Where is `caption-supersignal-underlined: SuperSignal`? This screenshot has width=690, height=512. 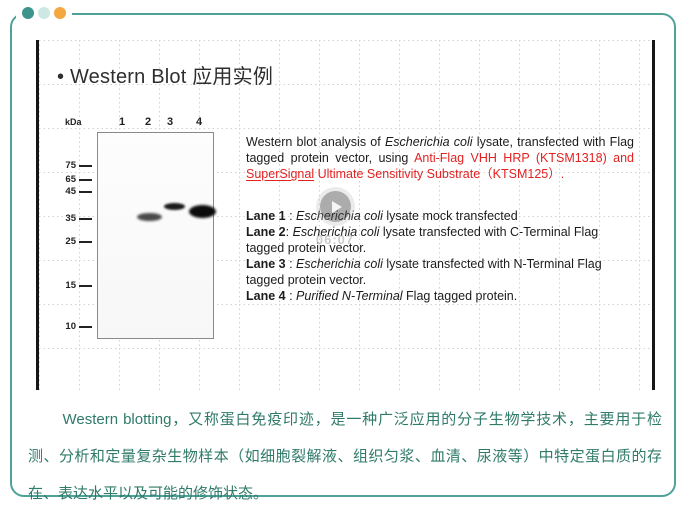
caption-supersignal-underlined: SuperSignal is located at coordinates (280, 174).